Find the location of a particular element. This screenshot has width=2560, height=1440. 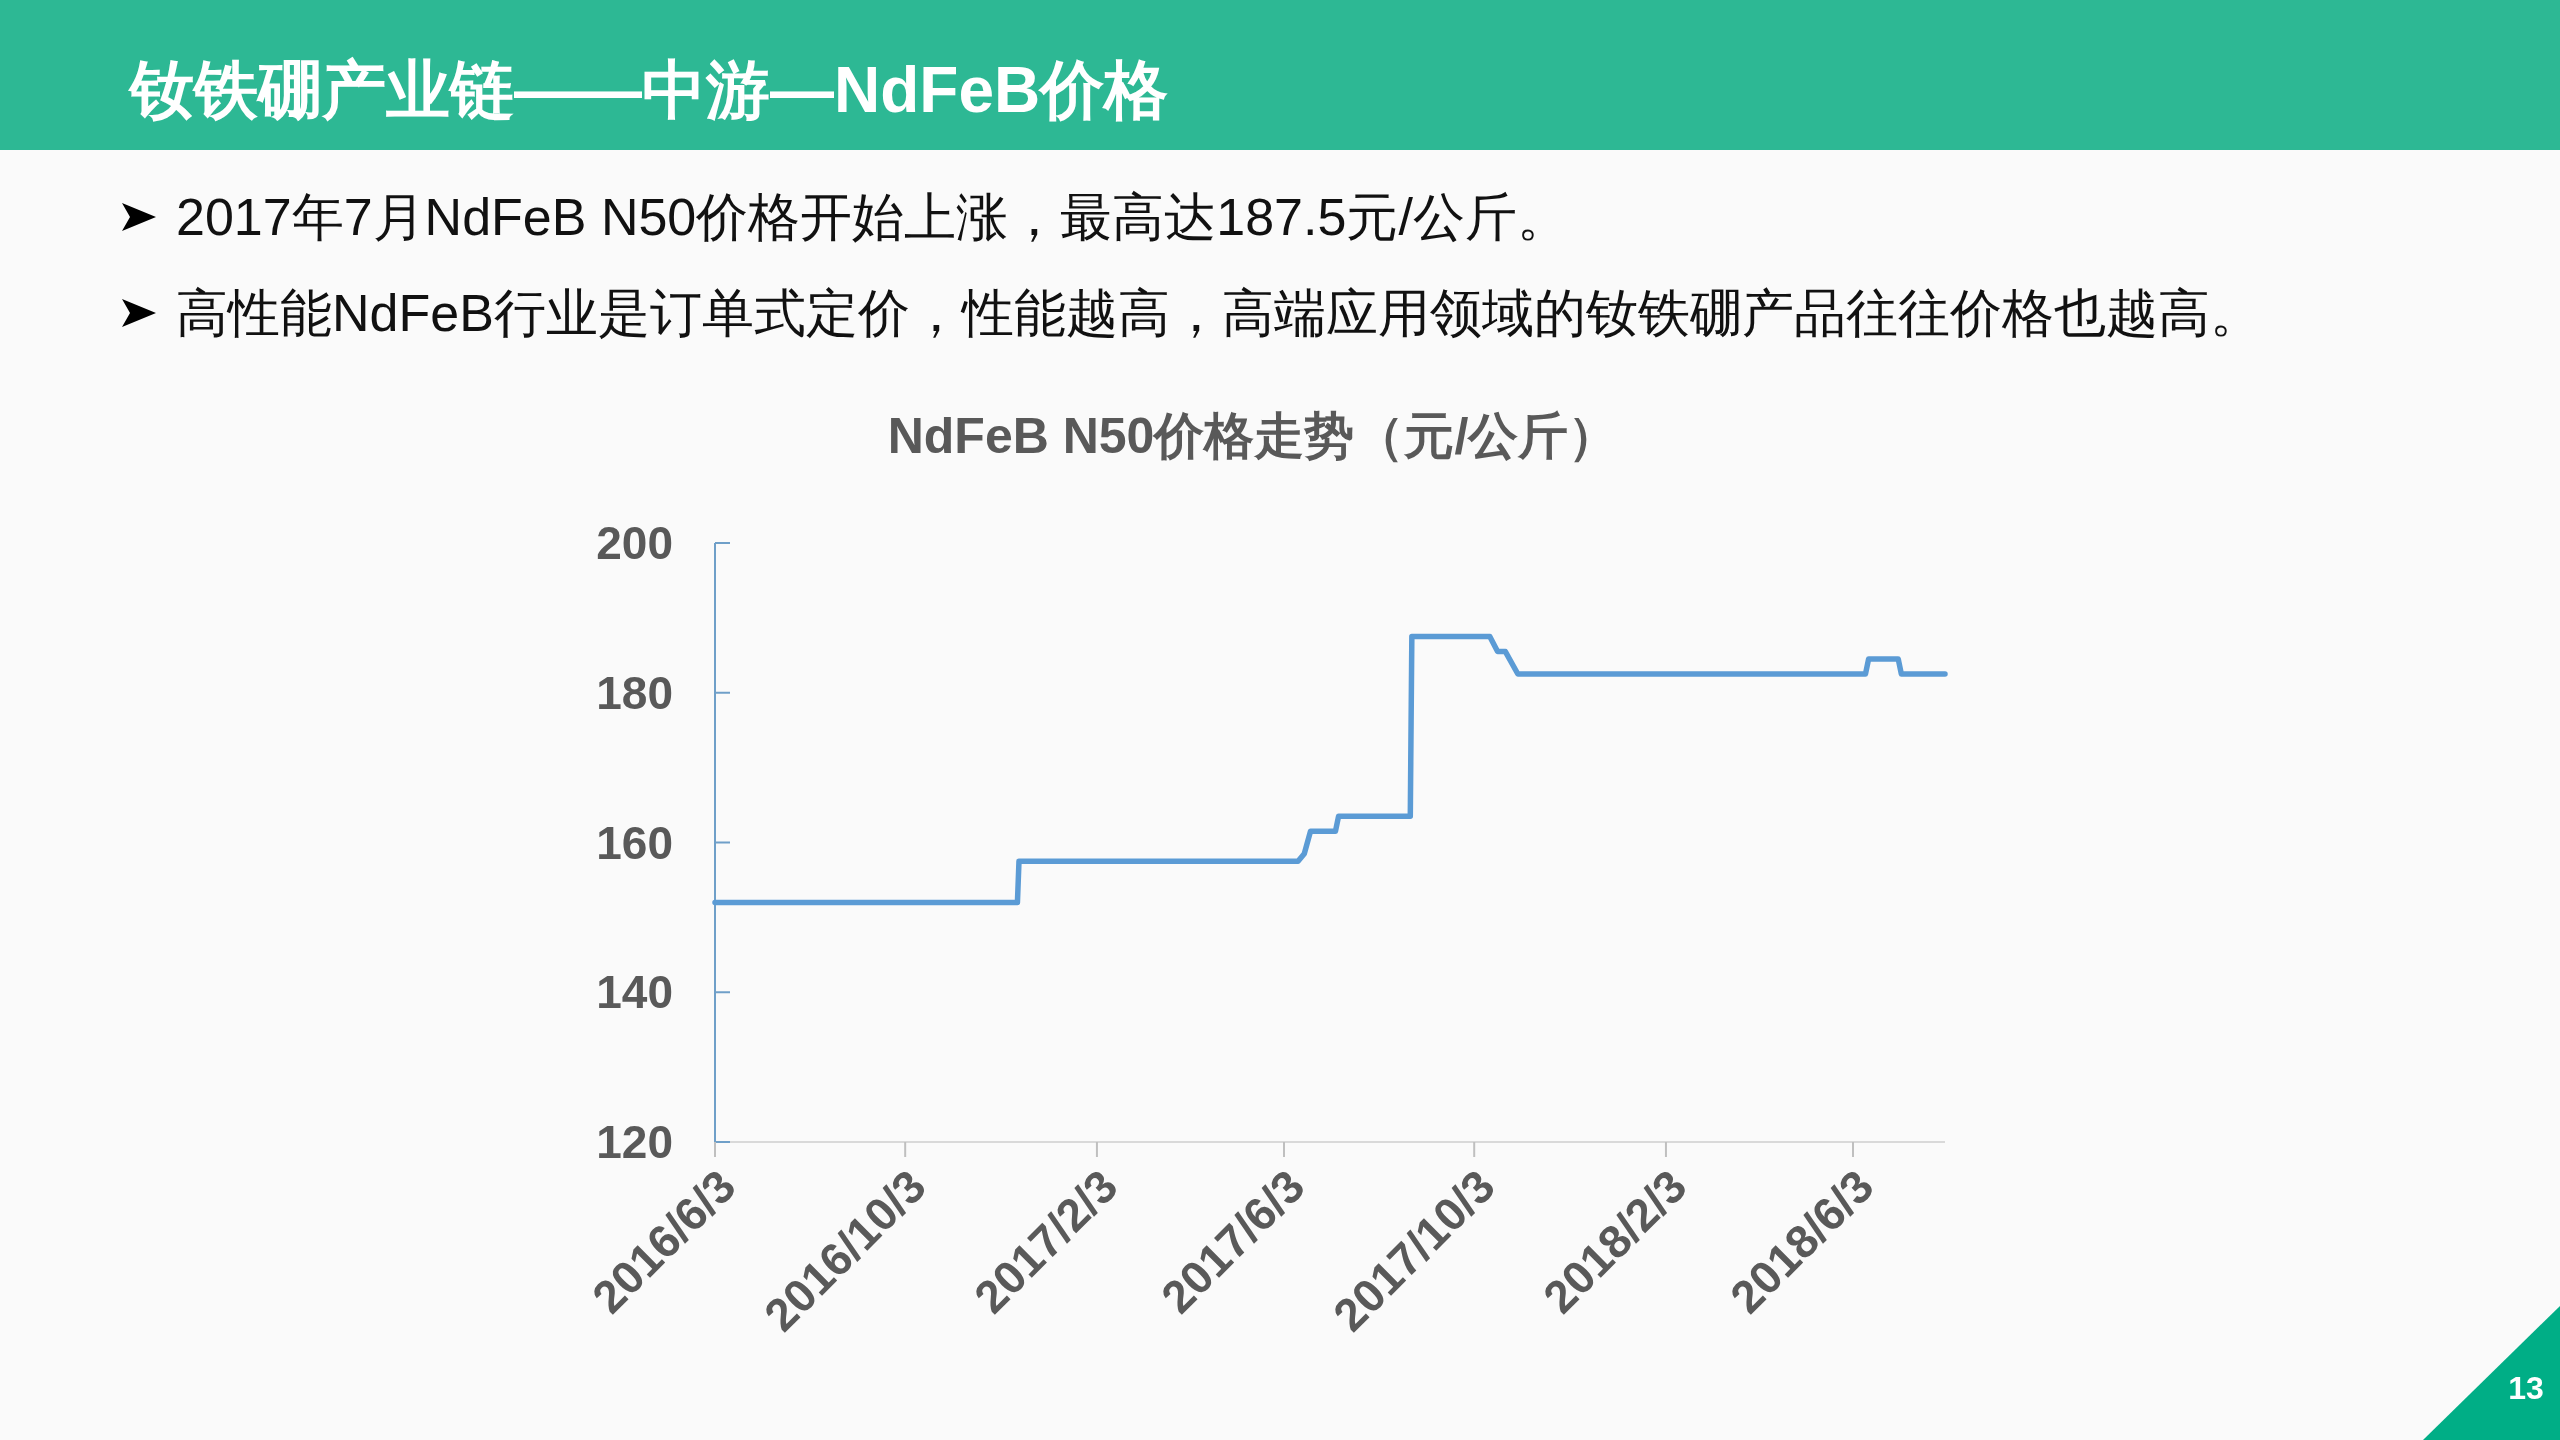

y-tick-label: 200 is located at coordinates (634, 543).